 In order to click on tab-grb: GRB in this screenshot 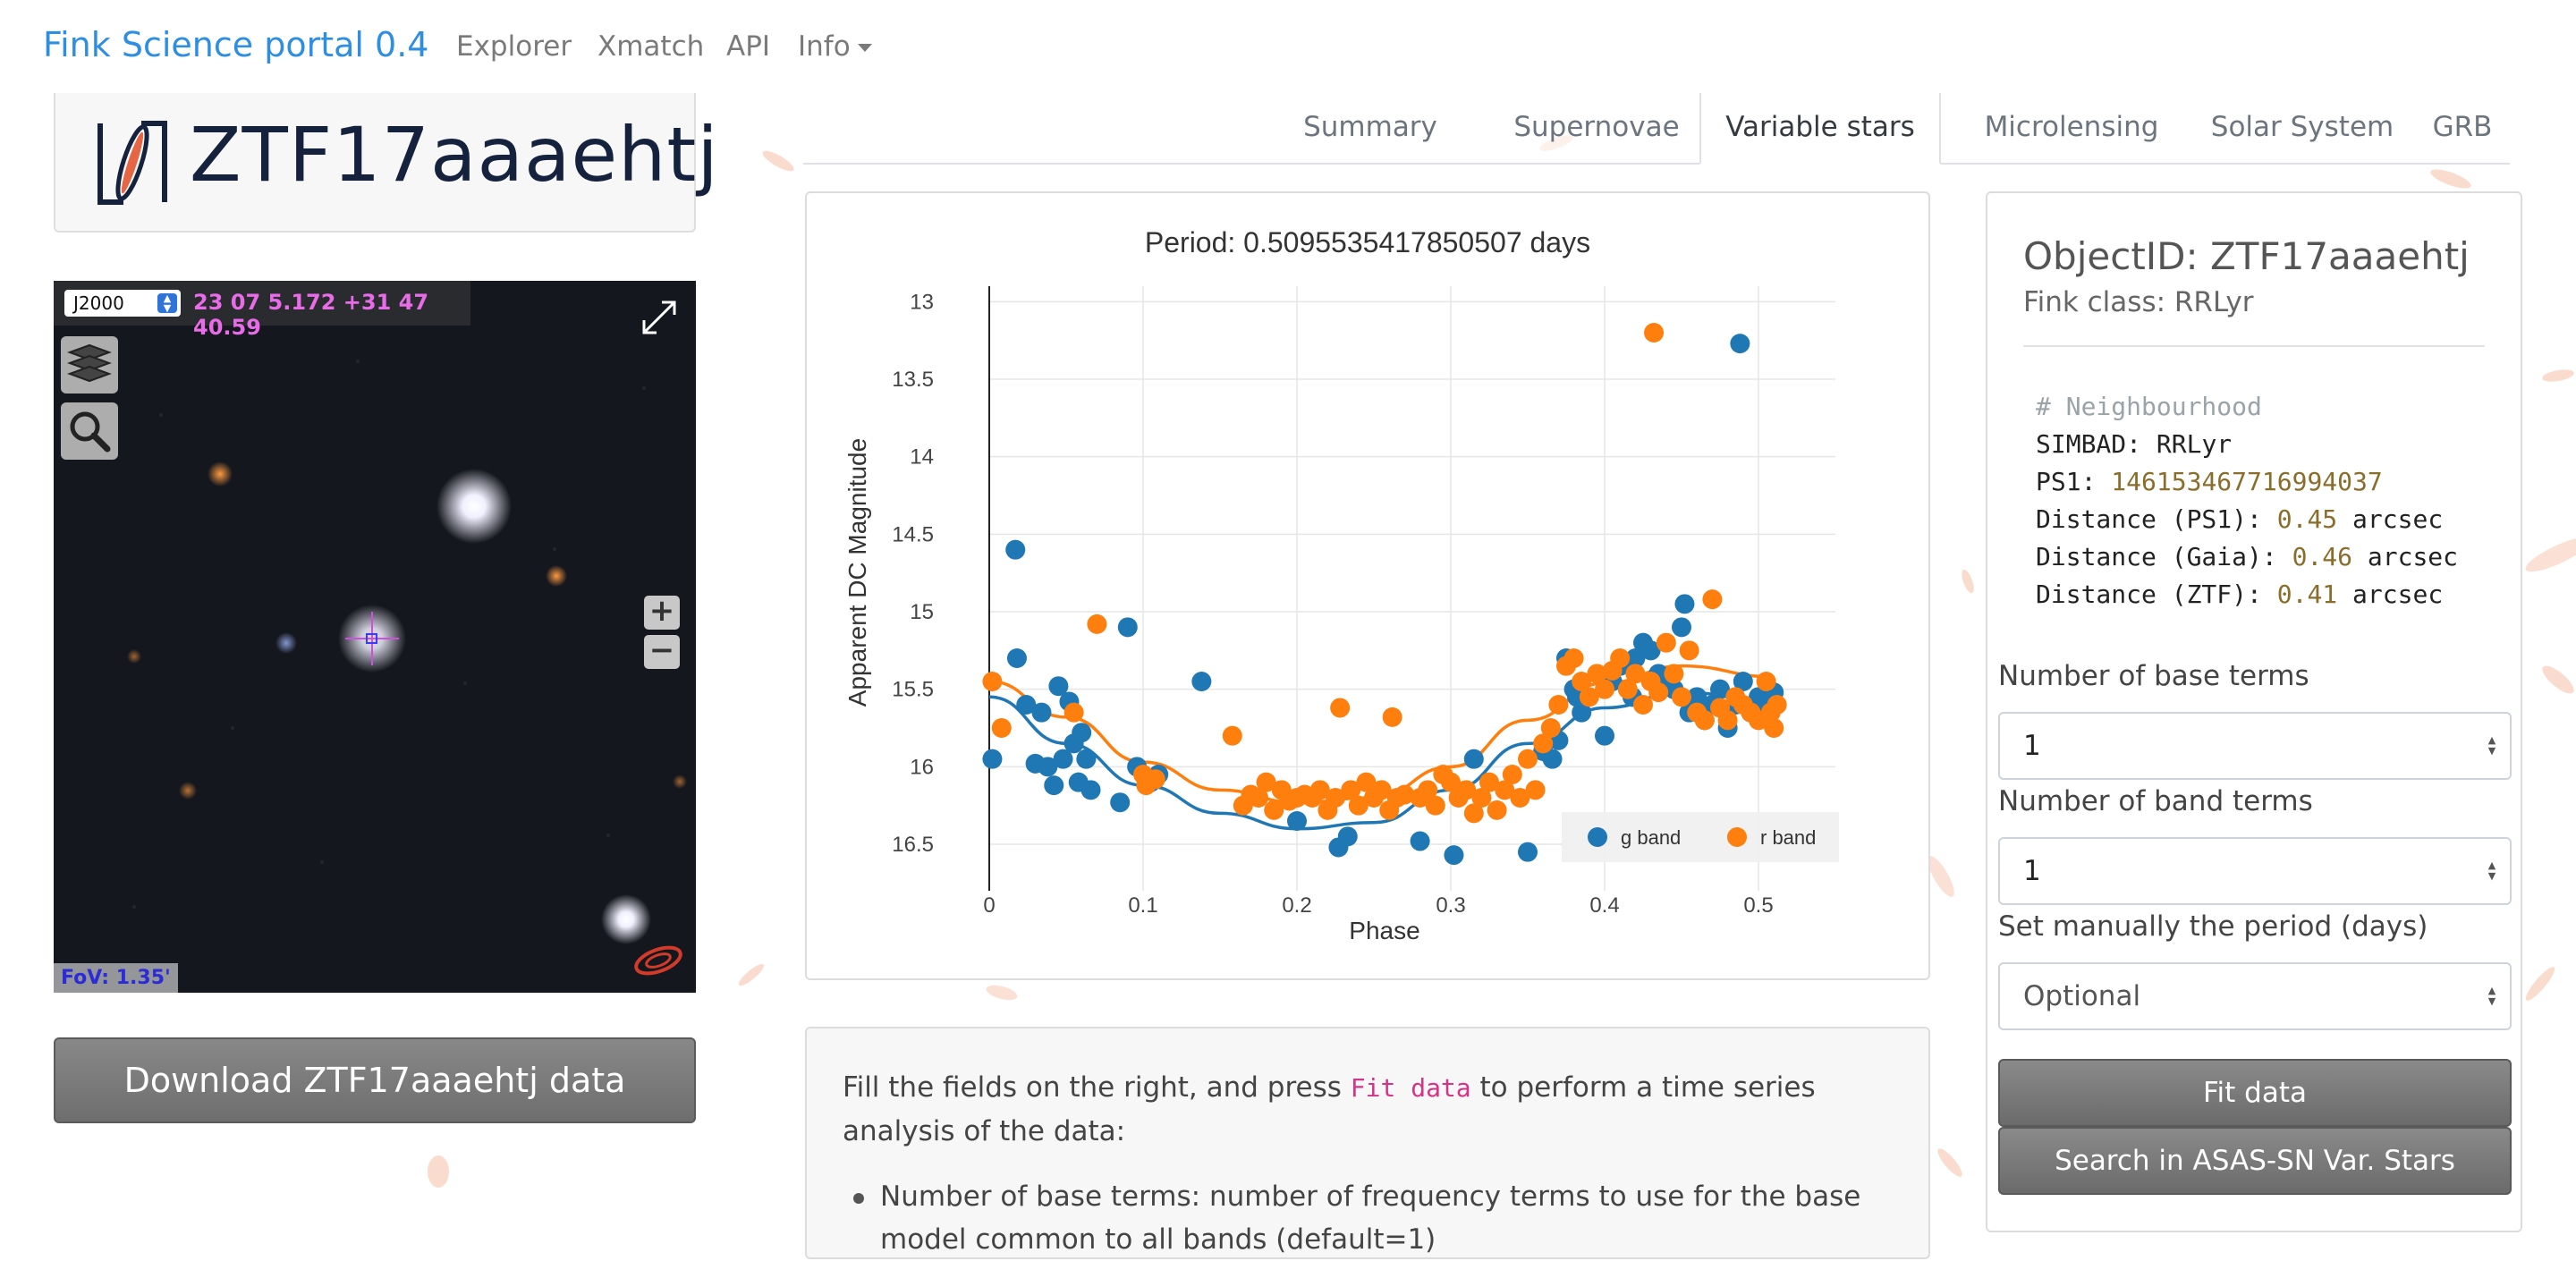, I will do `click(2462, 127)`.